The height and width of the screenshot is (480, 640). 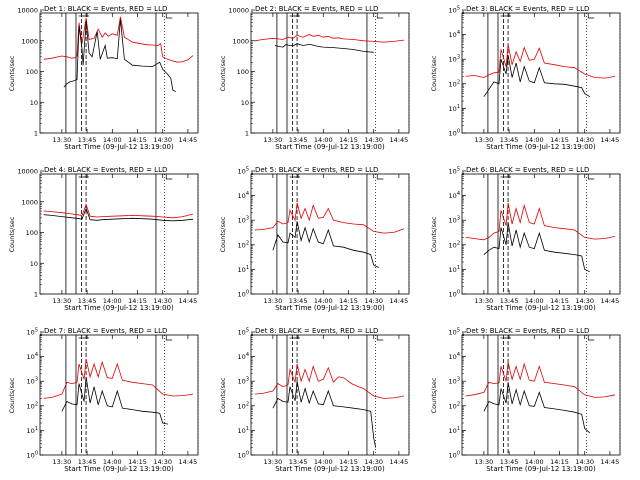 I want to click on y-tick-label: 10, so click(x=245, y=103).